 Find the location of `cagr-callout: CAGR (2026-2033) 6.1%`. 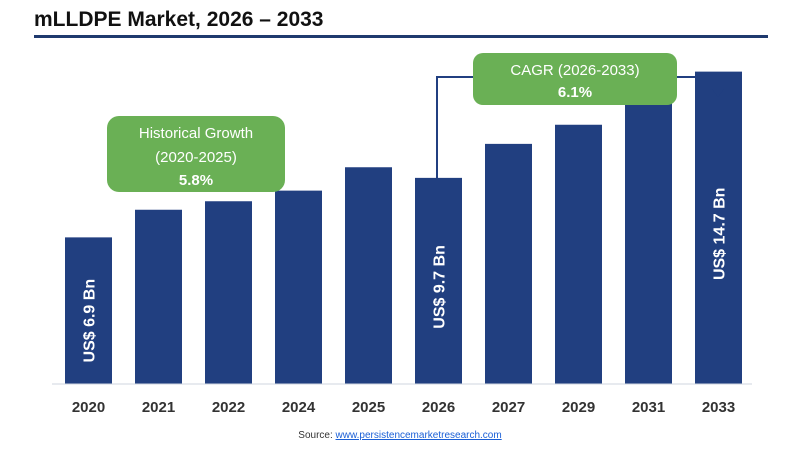

cagr-callout: CAGR (2026-2033) 6.1% is located at coordinates (575, 79).